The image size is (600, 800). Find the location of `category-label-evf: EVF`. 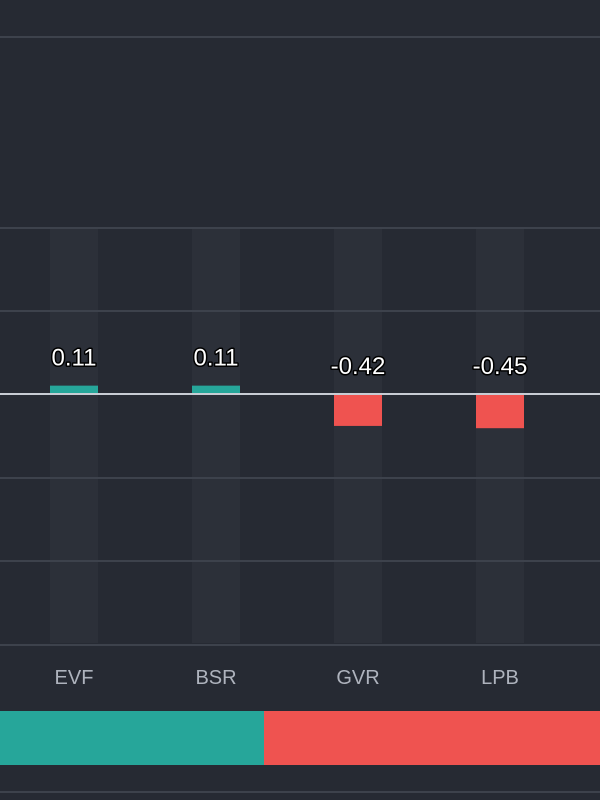

category-label-evf: EVF is located at coordinates (74, 678).